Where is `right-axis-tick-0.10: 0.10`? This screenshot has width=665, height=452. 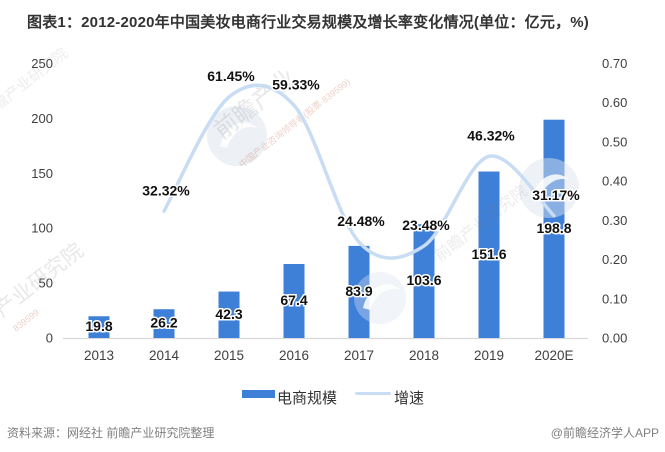 right-axis-tick-0.10: 0.10 is located at coordinates (614, 298).